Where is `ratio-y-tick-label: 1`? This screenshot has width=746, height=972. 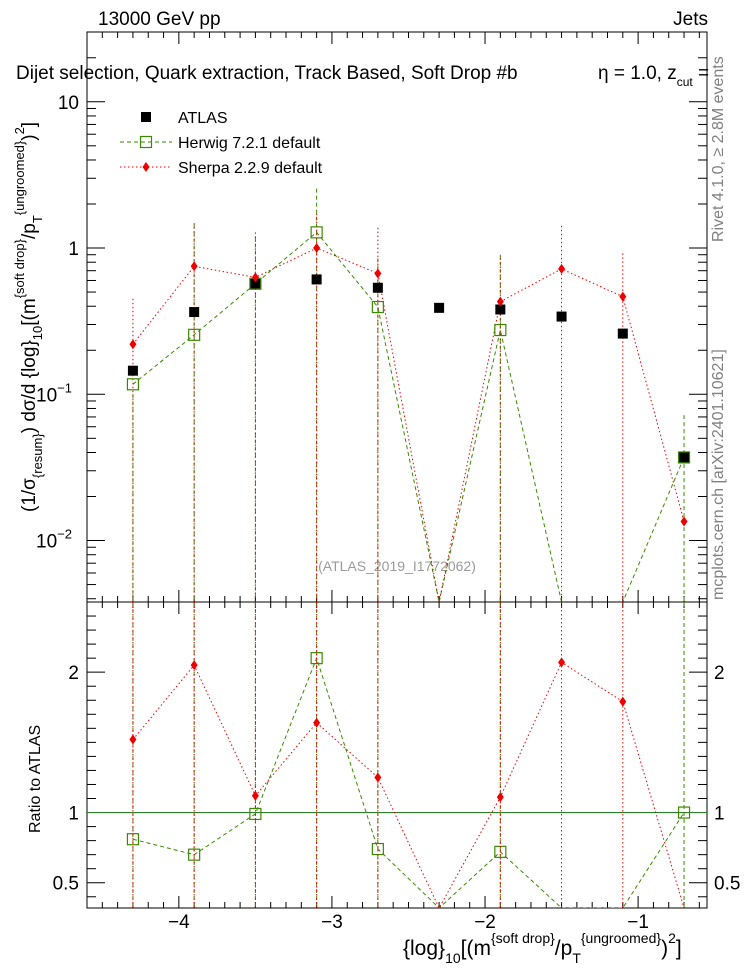
ratio-y-tick-label: 1 is located at coordinates (73, 814).